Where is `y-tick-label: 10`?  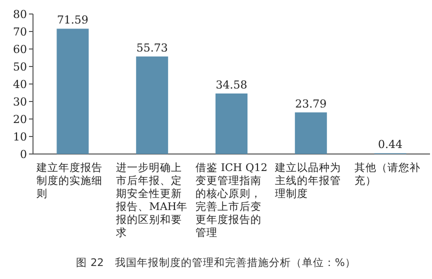
y-tick-label: 10 is located at coordinates (20, 137).